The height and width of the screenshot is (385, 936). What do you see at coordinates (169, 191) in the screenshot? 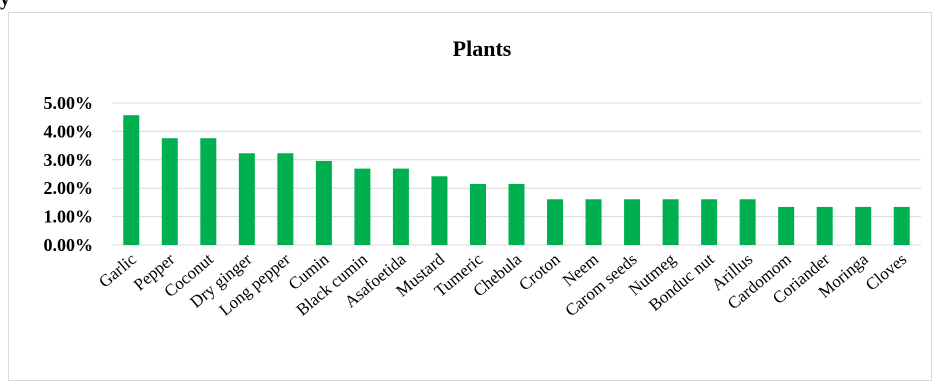
I see `bar-pepper` at bounding box center [169, 191].